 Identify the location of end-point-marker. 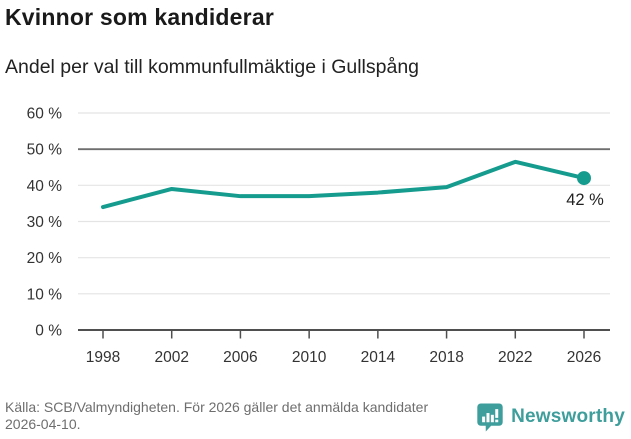
(584, 178).